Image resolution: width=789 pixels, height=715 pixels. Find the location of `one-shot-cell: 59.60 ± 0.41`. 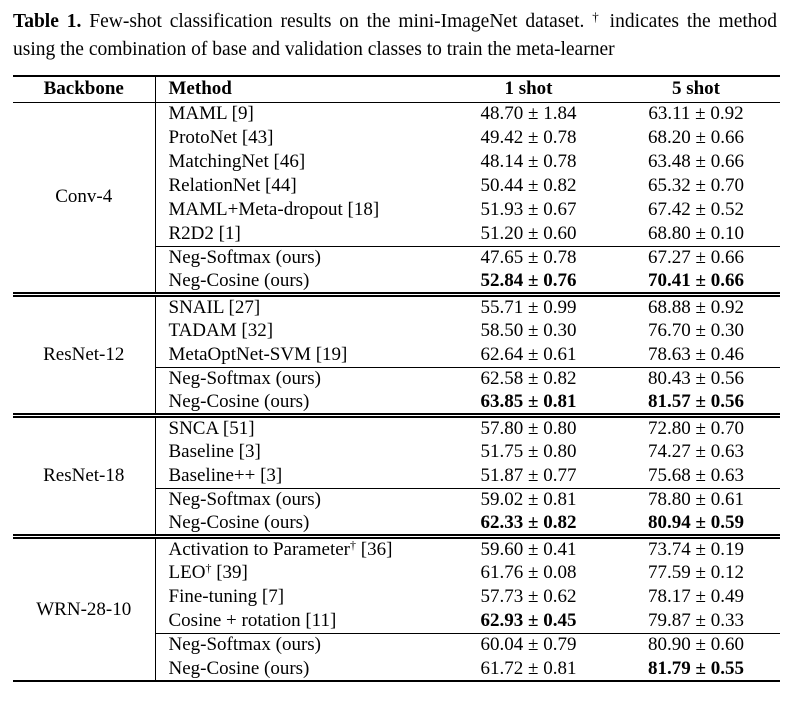

one-shot-cell: 59.60 ± 0.41 is located at coordinates (528, 547).